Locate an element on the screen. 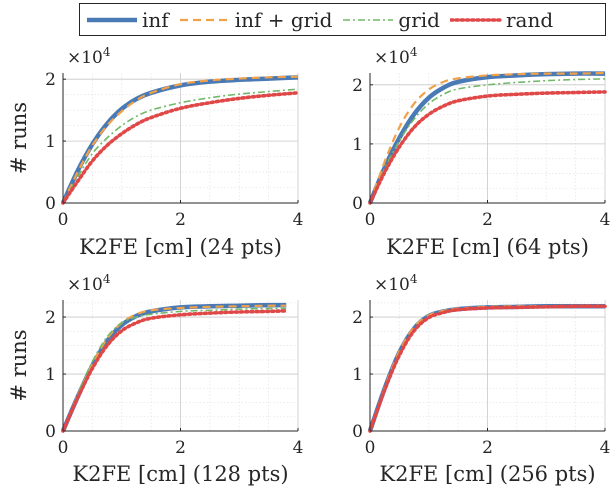  legend-label: inf + grid is located at coordinates (283, 19).